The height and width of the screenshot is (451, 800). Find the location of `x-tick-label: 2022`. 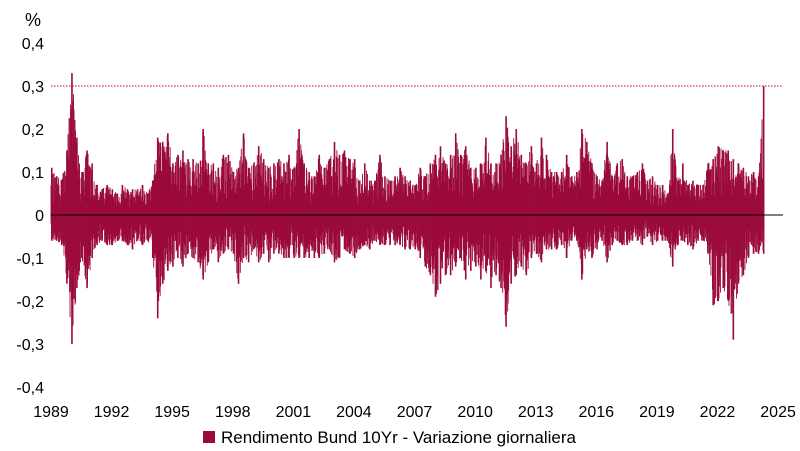

x-tick-label: 2022 is located at coordinates (718, 412).